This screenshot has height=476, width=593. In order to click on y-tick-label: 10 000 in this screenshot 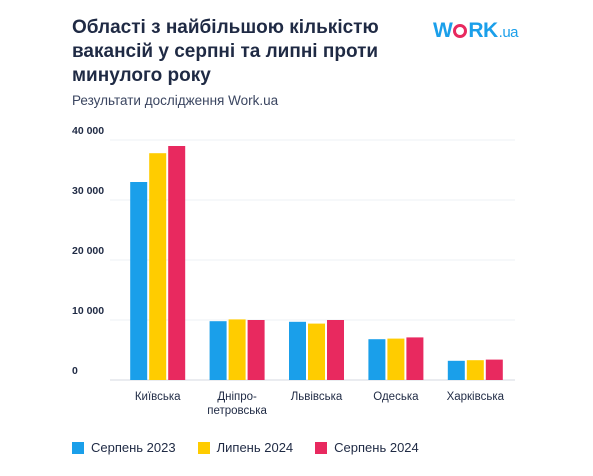, I will do `click(88, 311)`.